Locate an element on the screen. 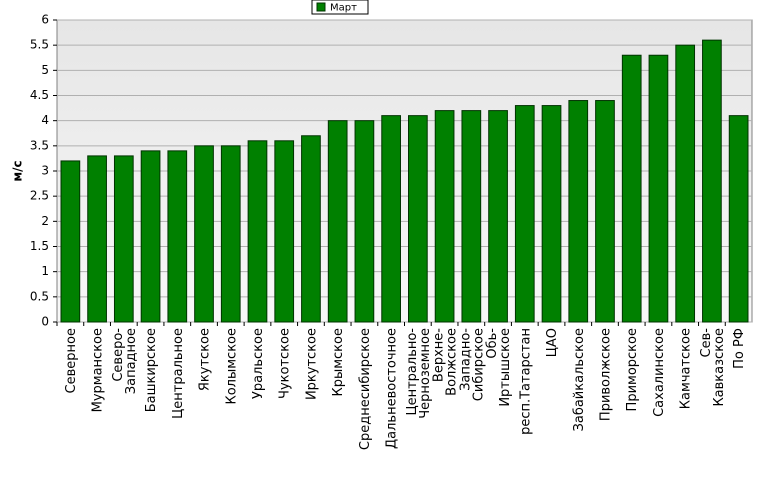  x-tick-label: Центрально-Черноземное is located at coordinates (419, 373).